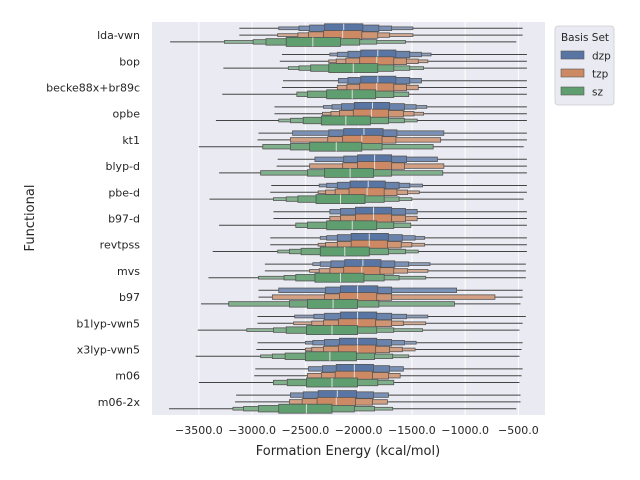 The width and height of the screenshot is (640, 480). I want to click on box-dzp-opbe, so click(400, 107).